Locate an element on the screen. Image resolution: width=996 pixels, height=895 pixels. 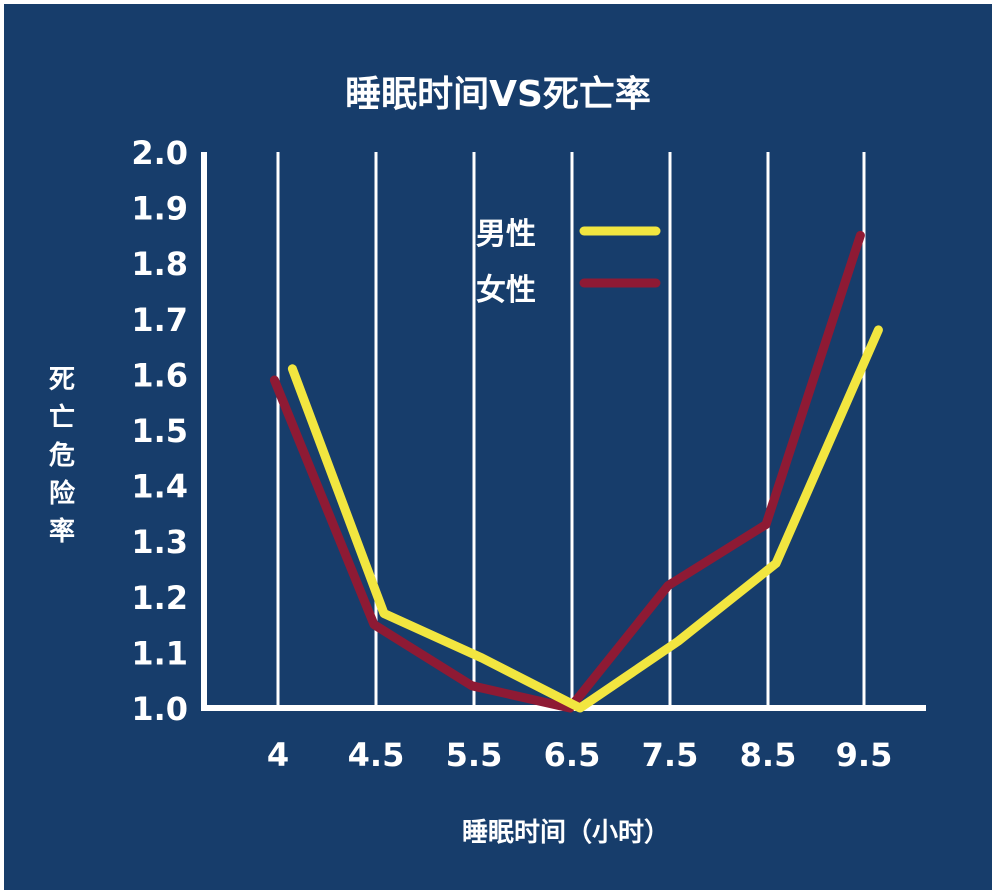
x-tick-label: 6.5 is located at coordinates (572, 755).